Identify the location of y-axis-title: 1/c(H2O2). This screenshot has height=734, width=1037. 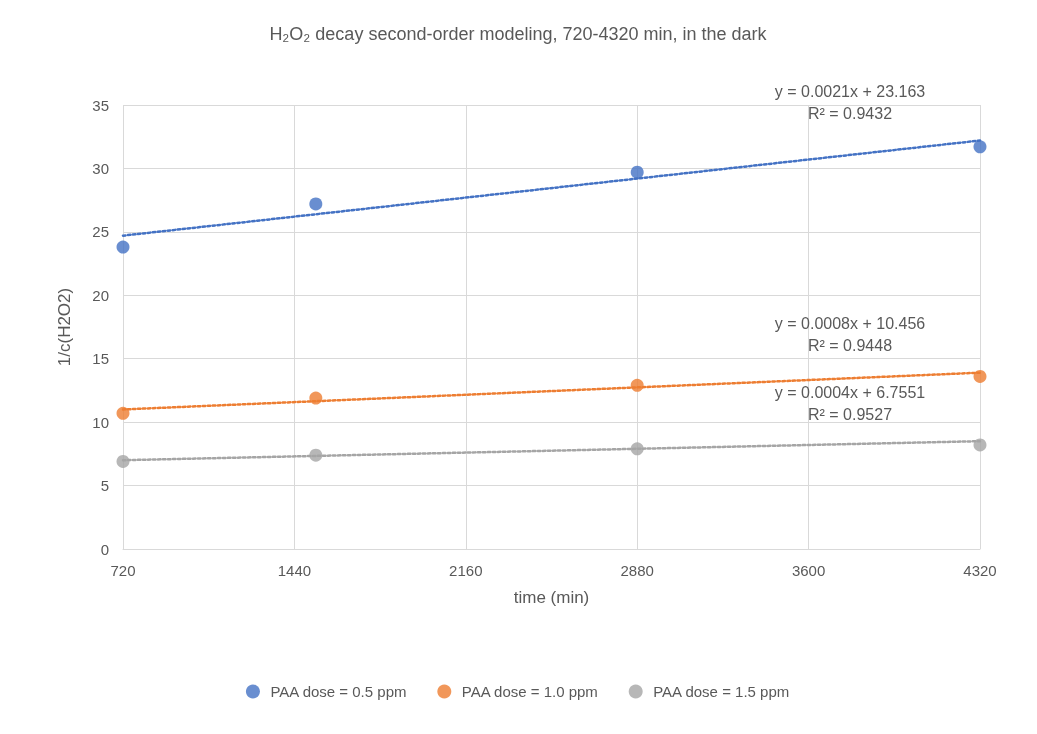
(64, 327).